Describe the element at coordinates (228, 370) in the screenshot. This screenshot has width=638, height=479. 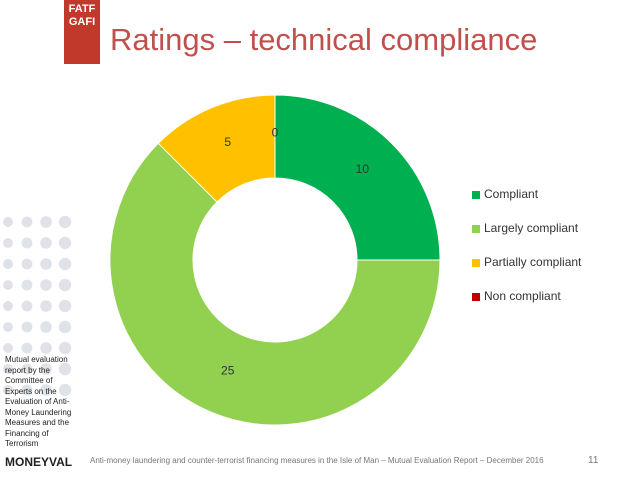
I see `data-label: 25` at that location.